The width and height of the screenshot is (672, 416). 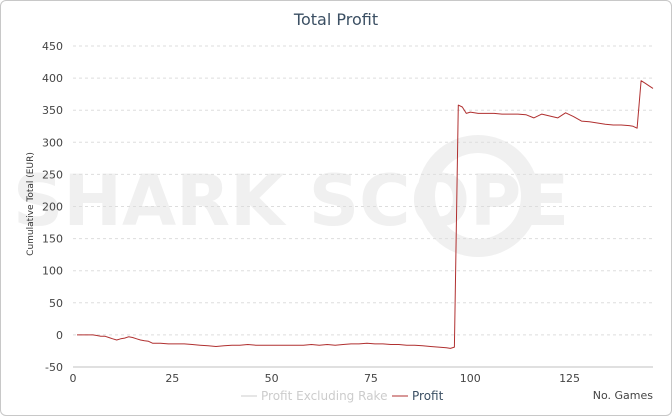 What do you see at coordinates (54, 367) in the screenshot?
I see `y-tick-label: -50` at bounding box center [54, 367].